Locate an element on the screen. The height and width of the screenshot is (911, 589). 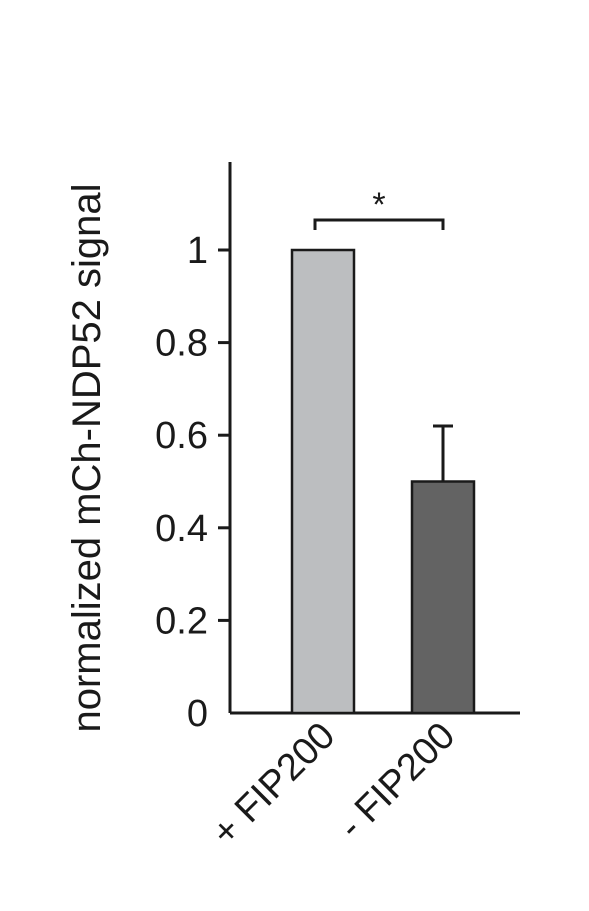
y-tick-label: 0 is located at coordinates (197, 714).